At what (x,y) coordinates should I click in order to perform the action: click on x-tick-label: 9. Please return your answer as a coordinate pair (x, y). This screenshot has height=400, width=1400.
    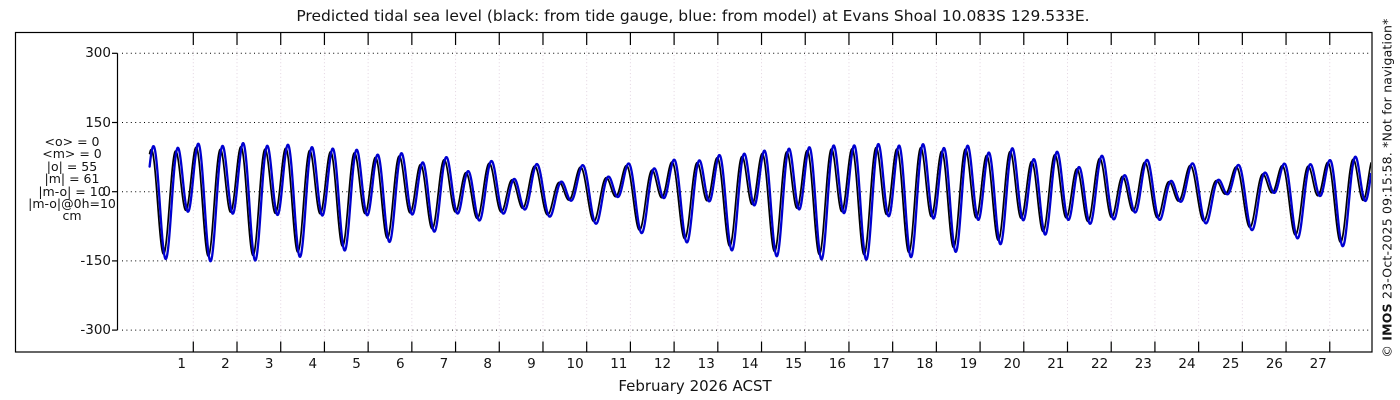
    Looking at the image, I should click on (531, 363).